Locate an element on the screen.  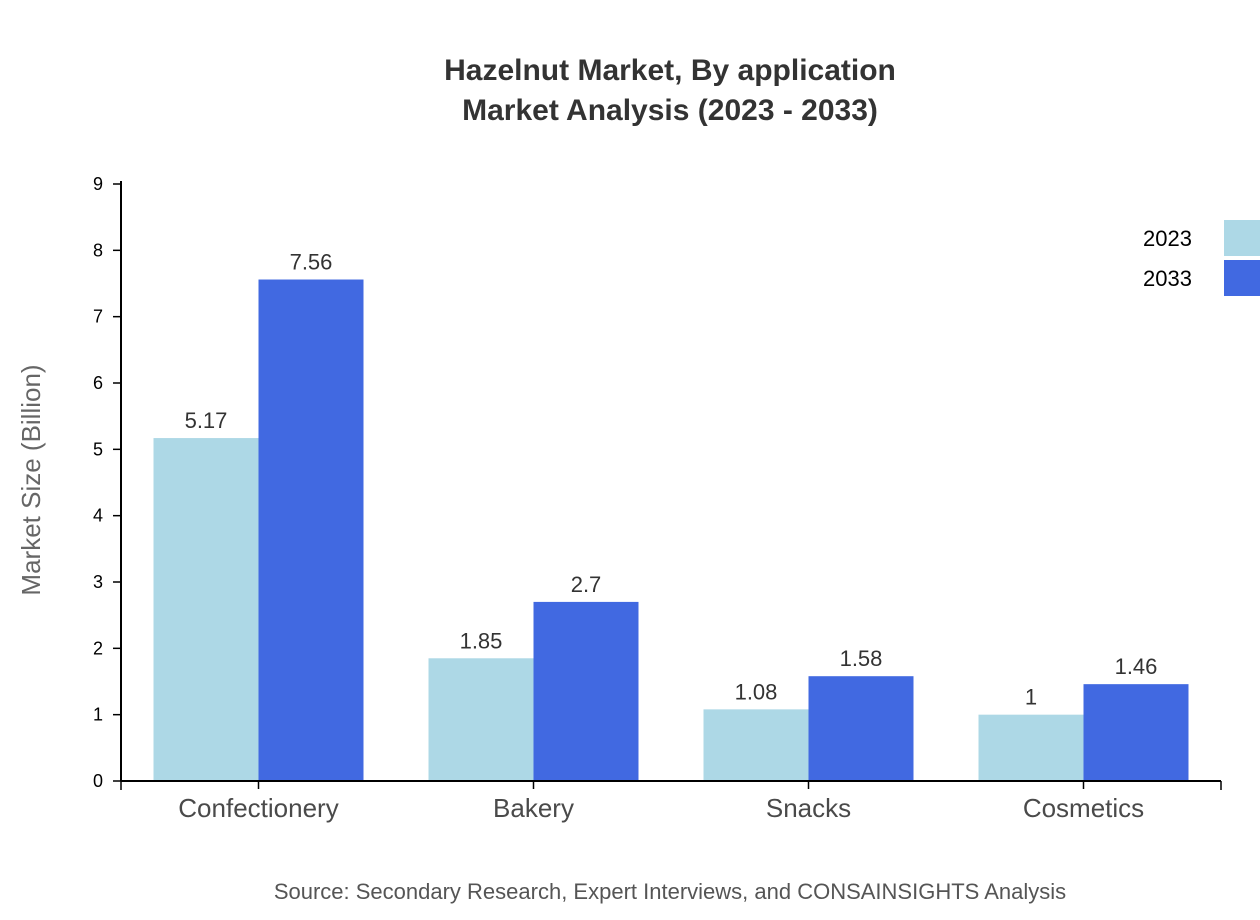
legend-swatch-2023 is located at coordinates (1242, 238).